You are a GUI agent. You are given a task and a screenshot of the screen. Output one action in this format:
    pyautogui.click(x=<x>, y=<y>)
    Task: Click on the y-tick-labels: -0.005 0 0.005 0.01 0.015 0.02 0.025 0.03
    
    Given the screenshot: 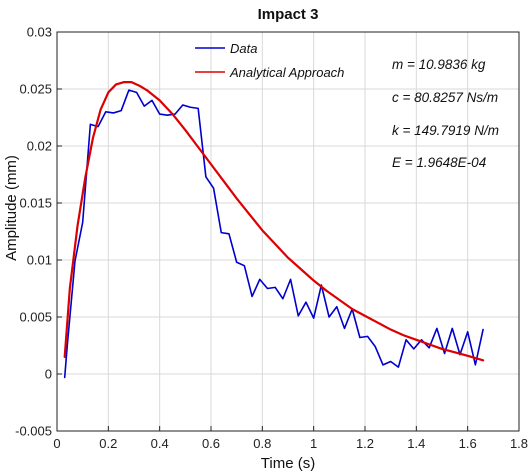 What is the action you would take?
    pyautogui.click(x=33, y=232)
    